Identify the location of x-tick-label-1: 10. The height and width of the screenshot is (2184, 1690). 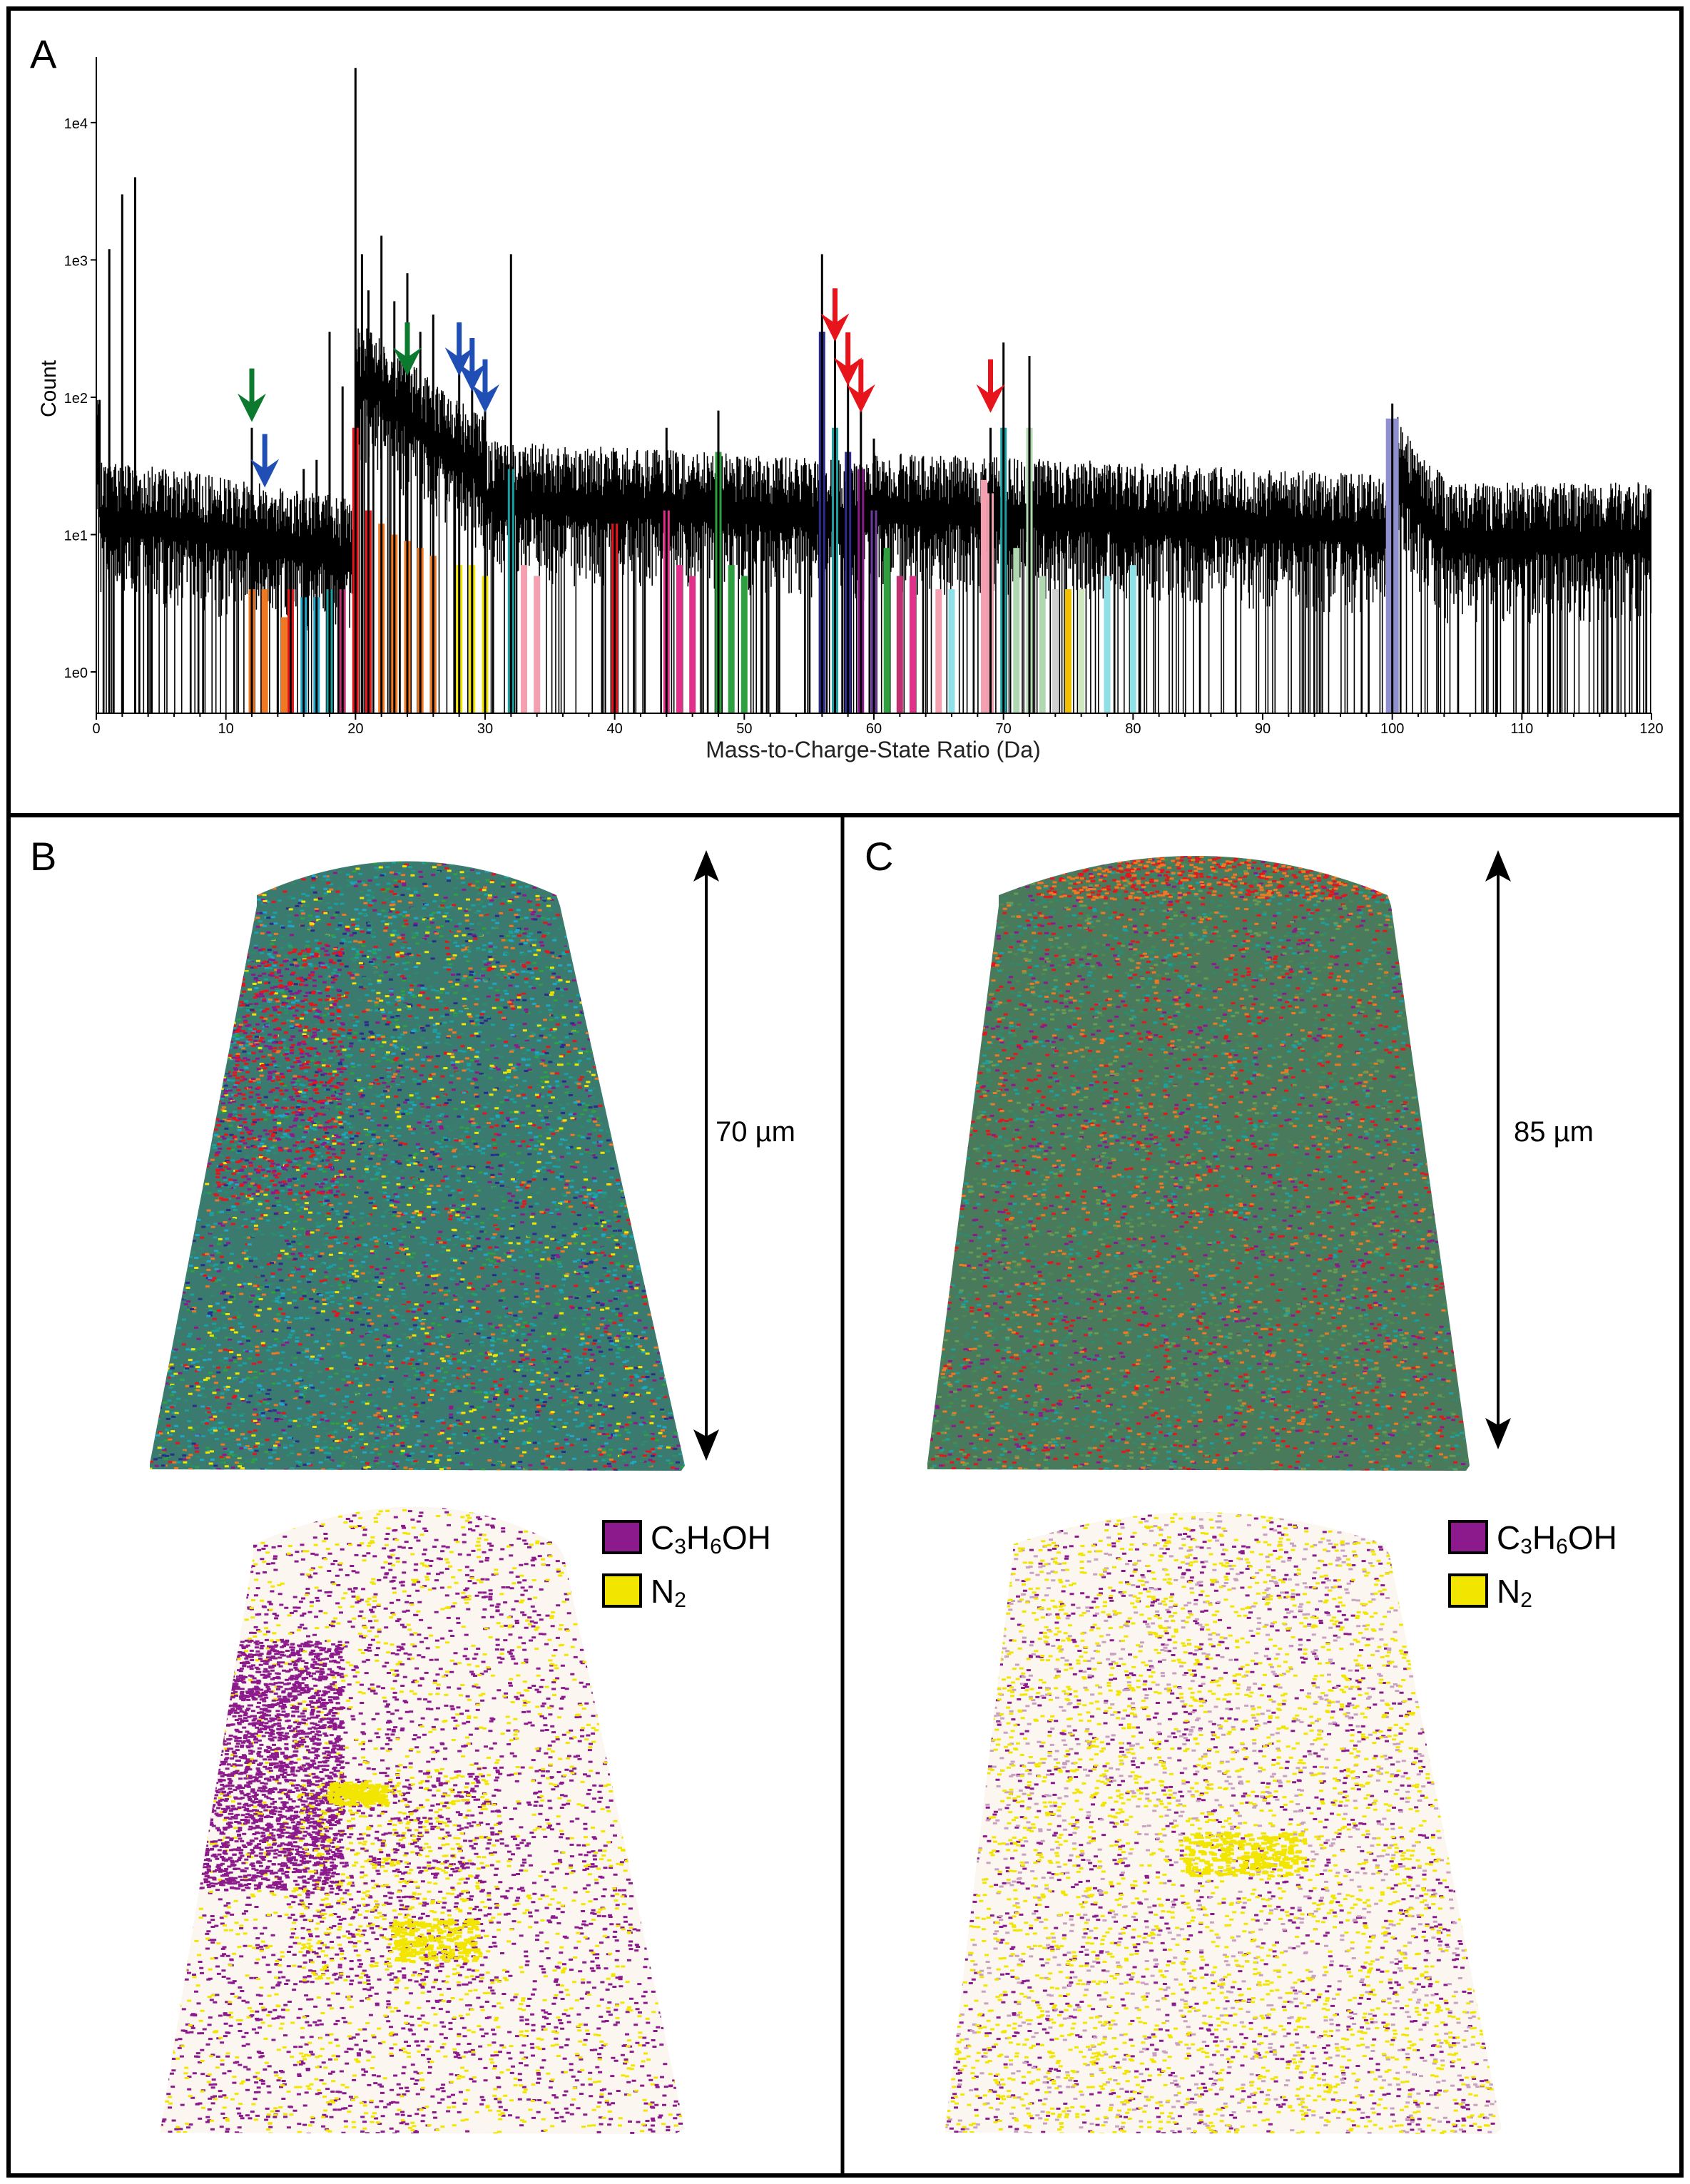
(226, 729).